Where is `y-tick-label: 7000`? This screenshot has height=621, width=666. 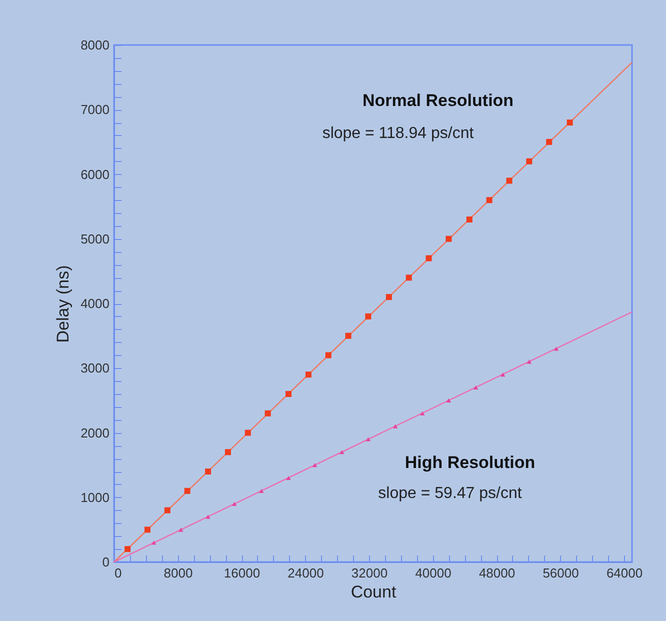
y-tick-label: 7000 is located at coordinates (95, 110).